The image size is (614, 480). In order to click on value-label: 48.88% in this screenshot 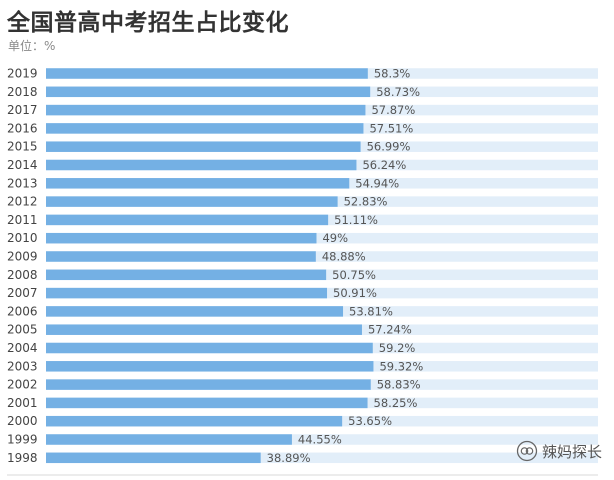, I will do `click(344, 257)`.